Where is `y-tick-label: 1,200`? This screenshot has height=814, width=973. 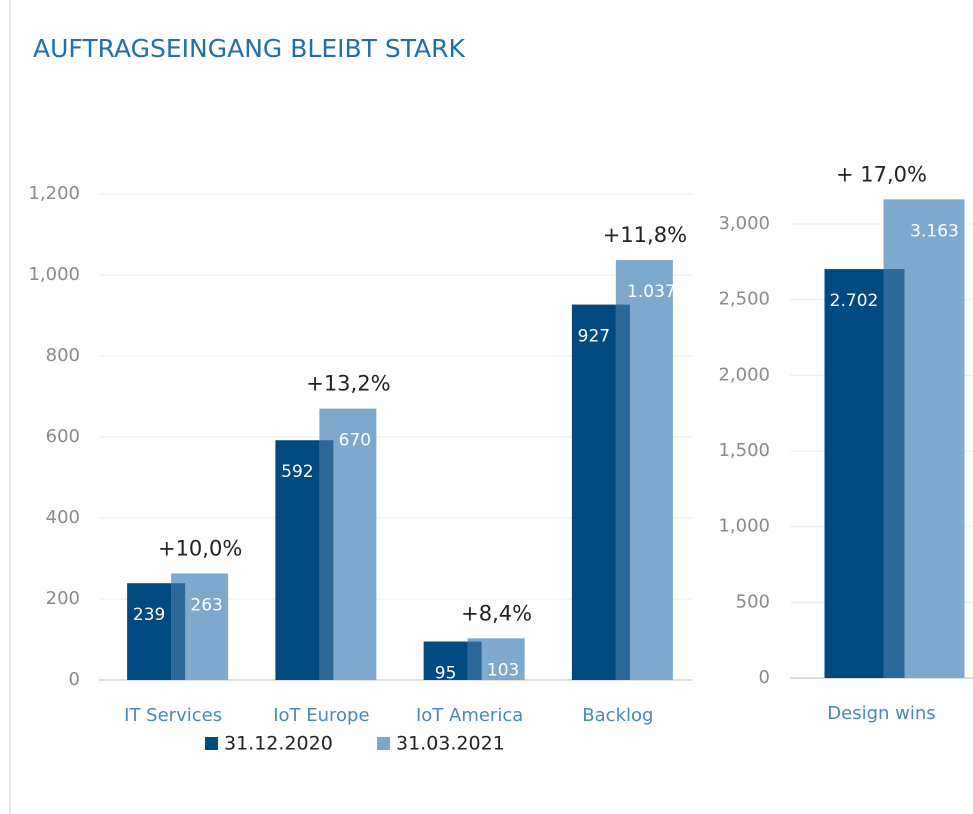
y-tick-label: 1,200 is located at coordinates (54, 193).